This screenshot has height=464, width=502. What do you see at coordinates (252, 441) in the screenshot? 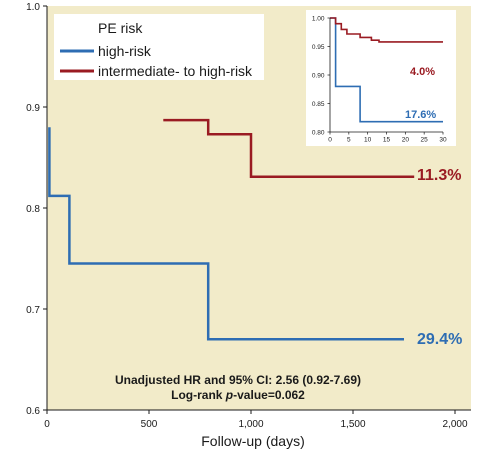
I see `x-axis-title: Follow-up (days)` at bounding box center [252, 441].